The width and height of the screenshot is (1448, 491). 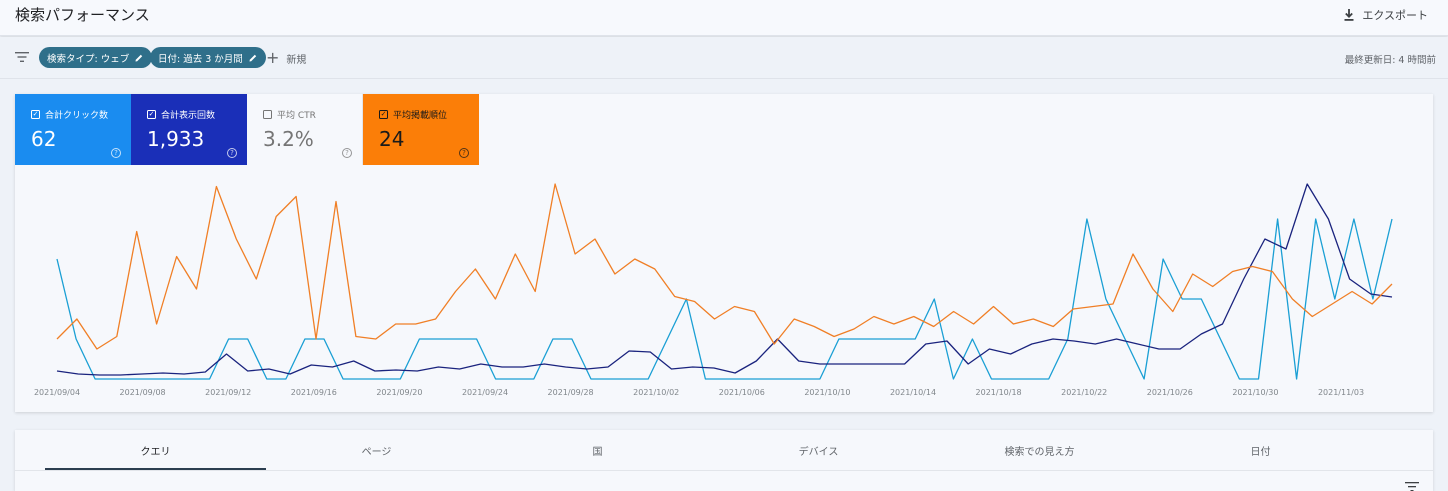 I want to click on tab-date: 日付, so click(x=1260, y=452).